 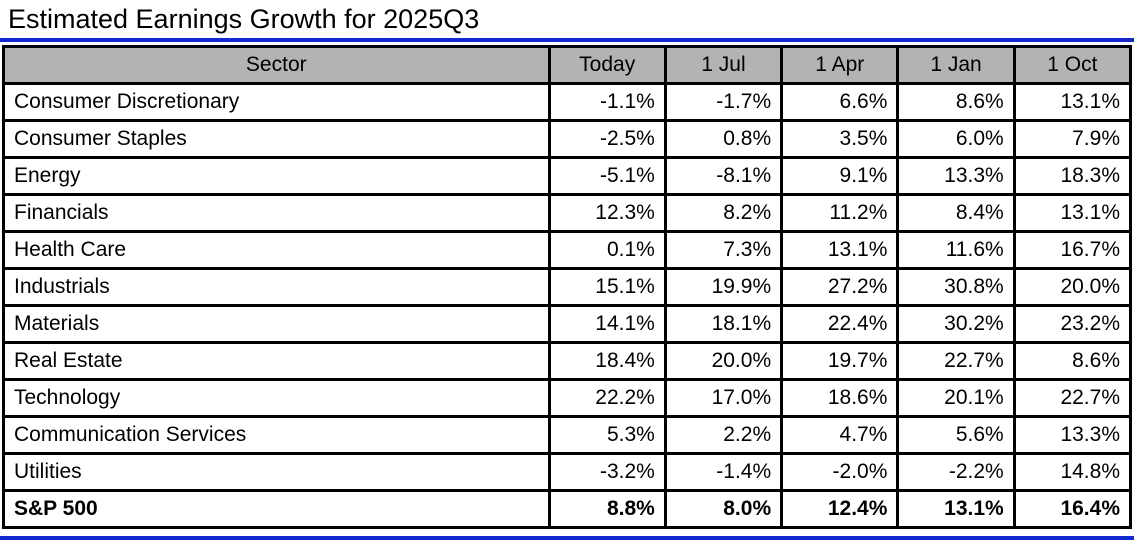 I want to click on value-cell: 23.2%, so click(x=1072, y=324).